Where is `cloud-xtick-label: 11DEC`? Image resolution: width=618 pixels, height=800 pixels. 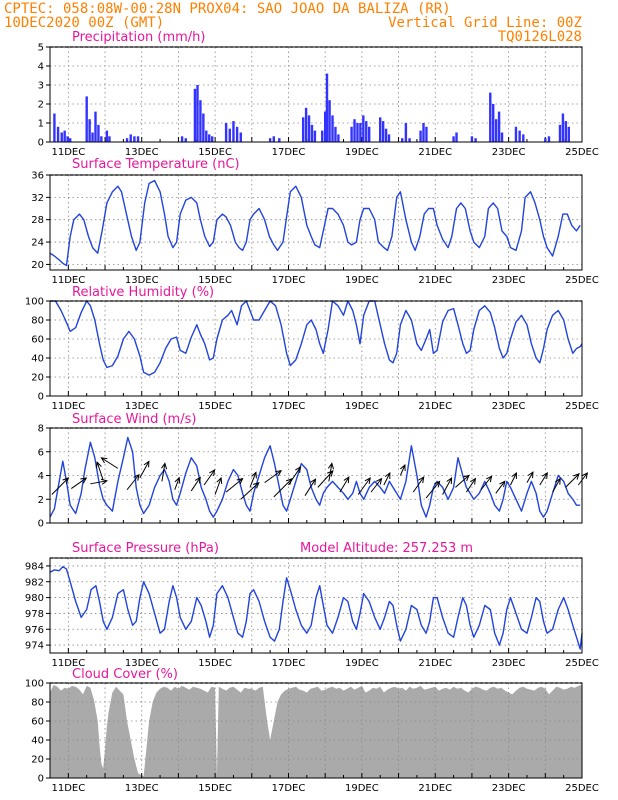 cloud-xtick-label: 11DEC is located at coordinates (68, 788).